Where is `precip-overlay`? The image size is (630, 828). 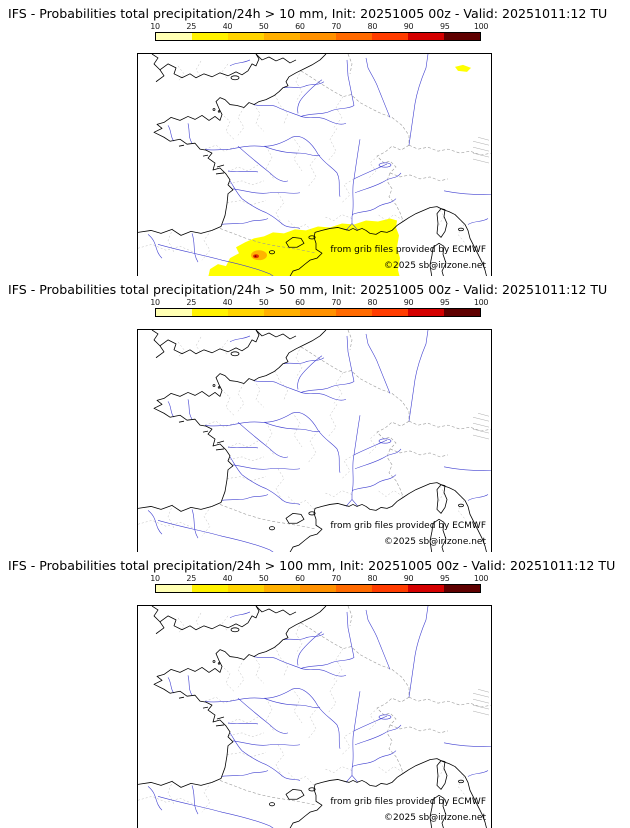
precip-overlay is located at coordinates (339, 170).